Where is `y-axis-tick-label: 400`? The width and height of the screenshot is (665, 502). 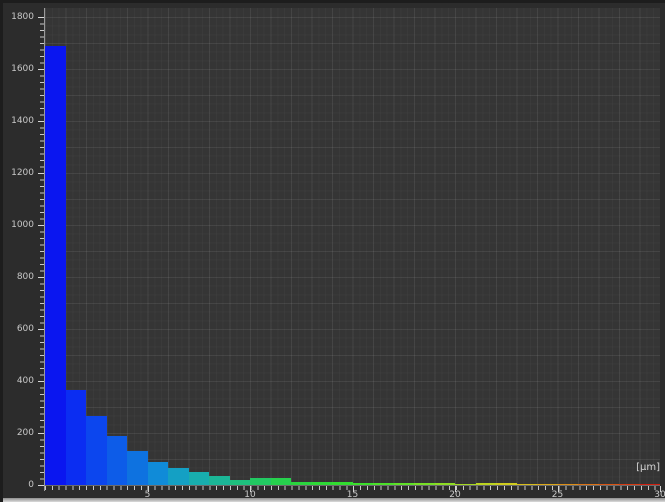 y-axis-tick-label: 400 is located at coordinates (25, 381).